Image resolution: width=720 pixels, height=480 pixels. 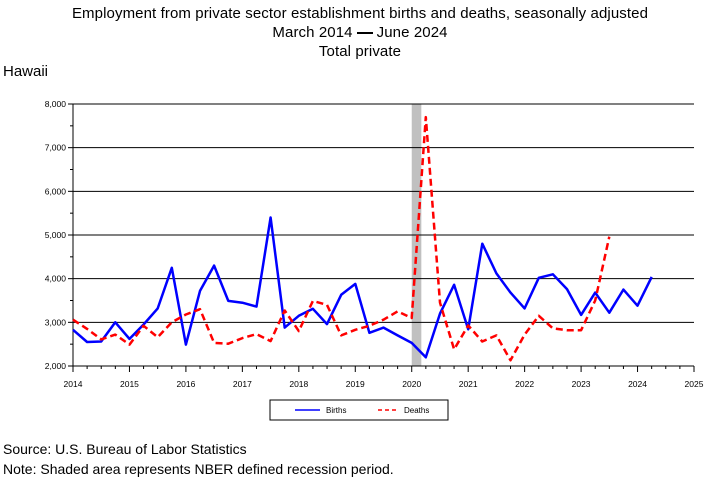 What do you see at coordinates (360, 51) in the screenshot?
I see `chart-subtitle: Total private` at bounding box center [360, 51].